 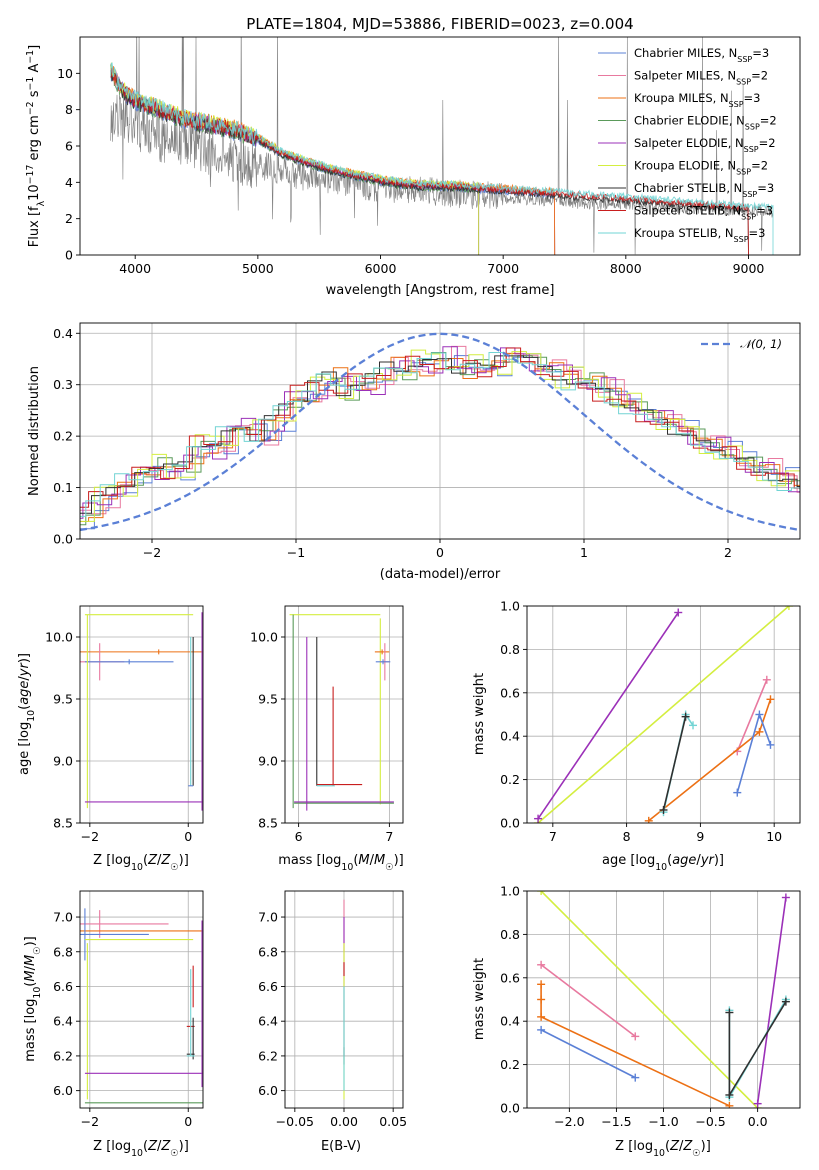 What do you see at coordinates (36, 146) in the screenshot?
I see `y-axis-label: Flux [fλ10−17 erg cm−2 s−1 A−1]` at bounding box center [36, 146].